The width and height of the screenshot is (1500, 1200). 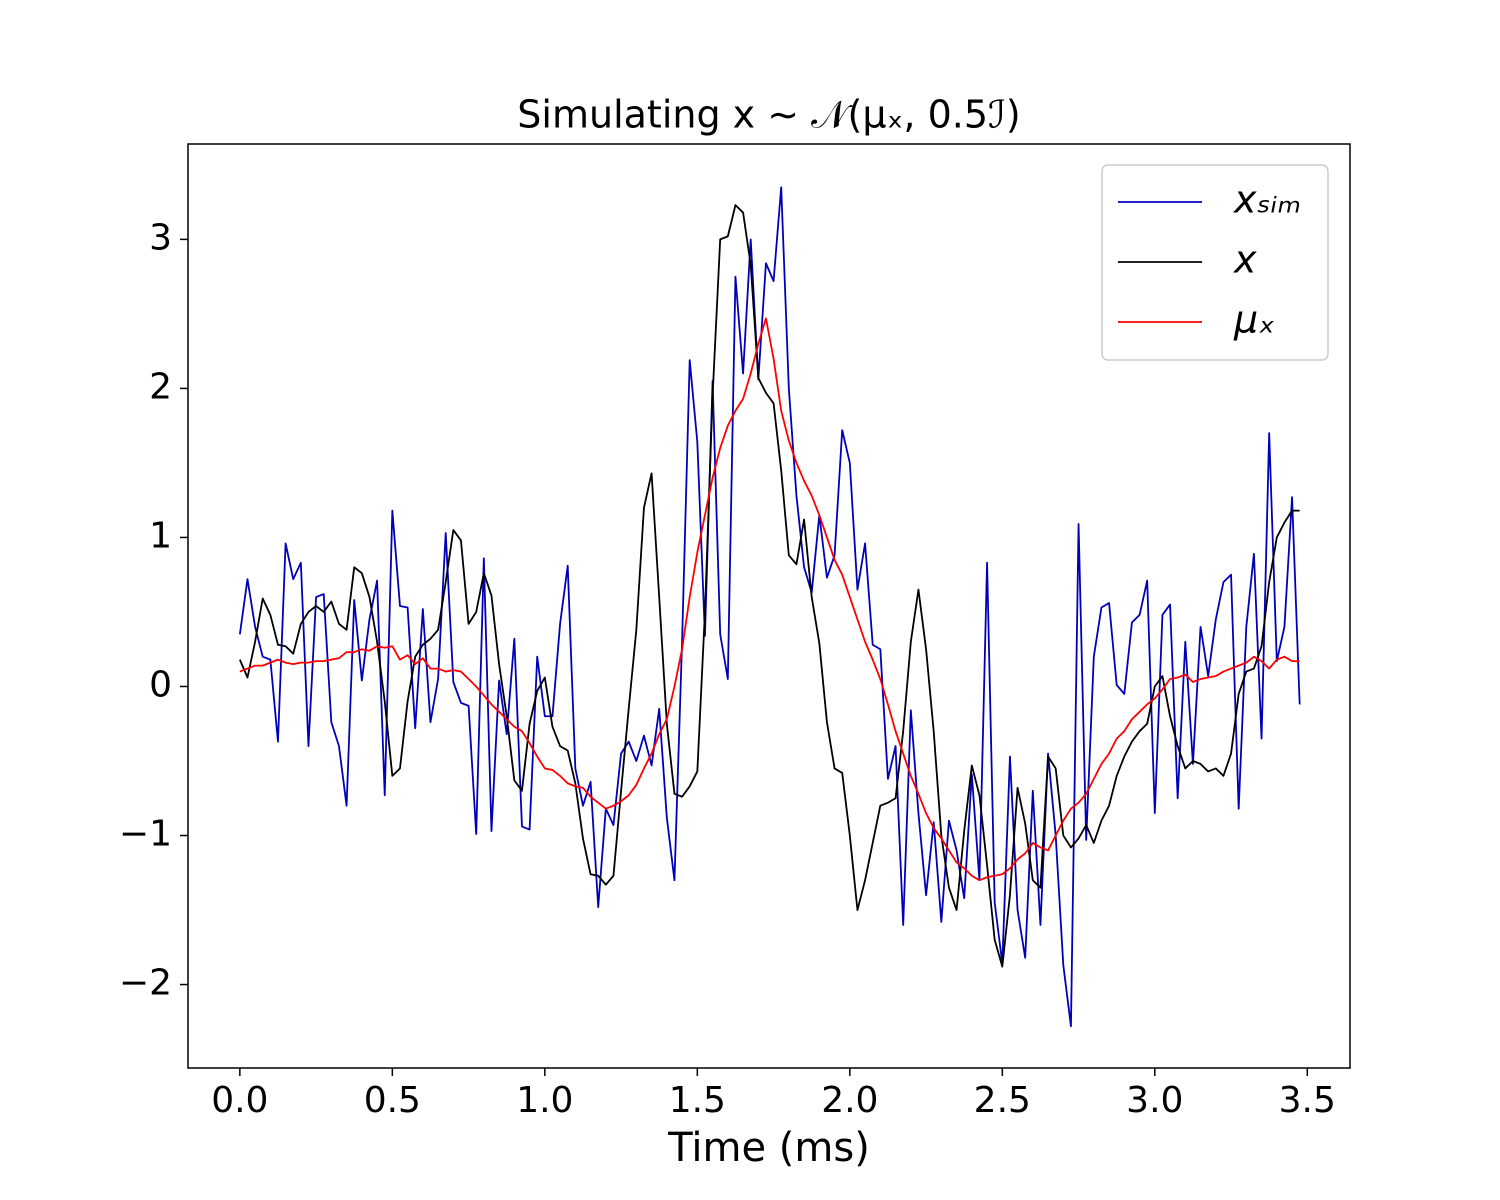 I want to click on legend-label: μₓ, so click(x=1254, y=320).